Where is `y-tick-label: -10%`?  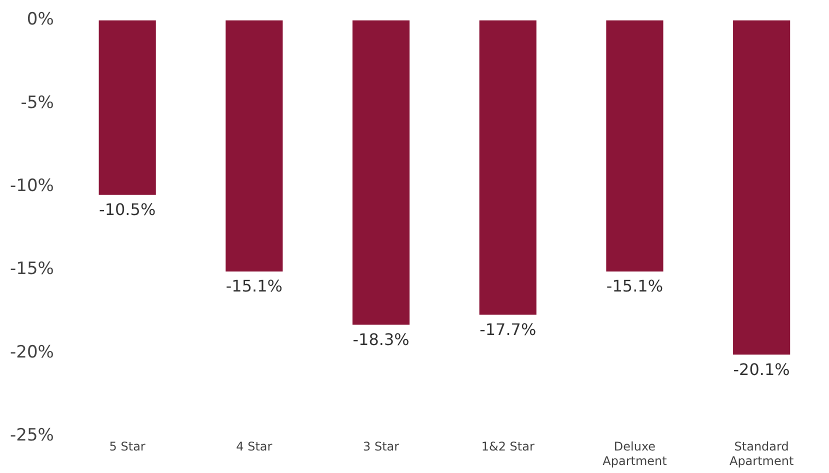
y-tick-label: -10% is located at coordinates (32, 186).